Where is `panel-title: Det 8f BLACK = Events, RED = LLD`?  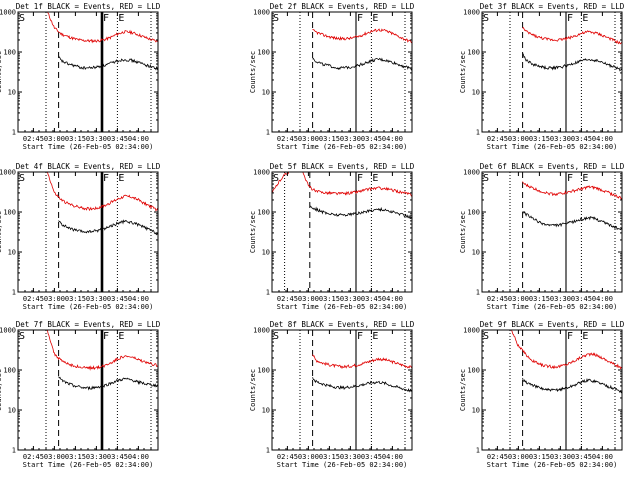
panel-title: Det 8f BLACK = Events, RED = LLD is located at coordinates (342, 324).